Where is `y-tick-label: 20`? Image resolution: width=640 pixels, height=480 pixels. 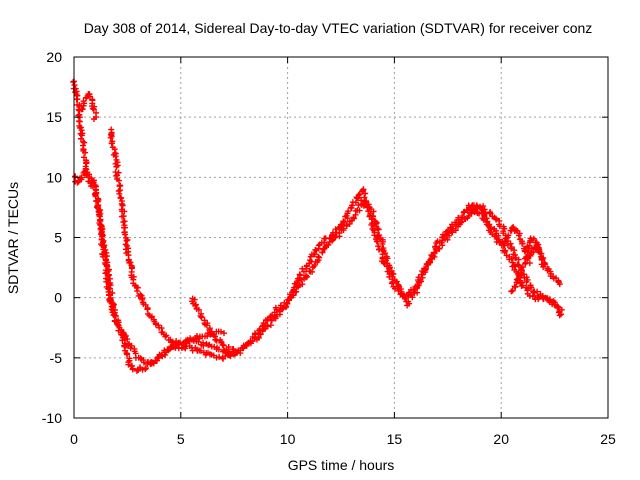 y-tick-label: 20 is located at coordinates (54, 57).